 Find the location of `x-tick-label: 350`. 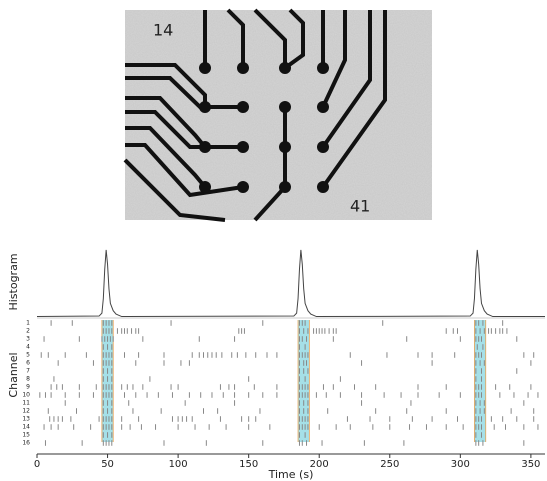

x-tick-label: 350 is located at coordinates (530, 464).